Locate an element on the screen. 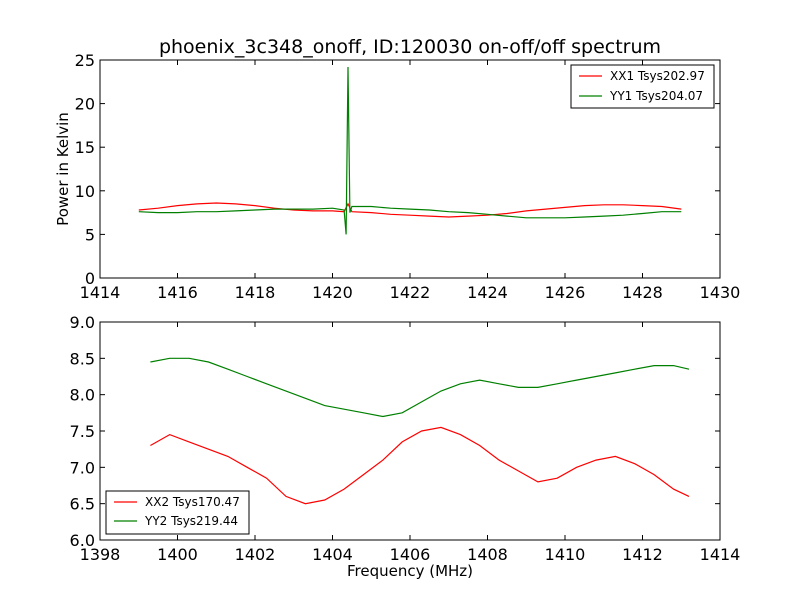  top-y-tick-label: 25 is located at coordinates (85, 60).